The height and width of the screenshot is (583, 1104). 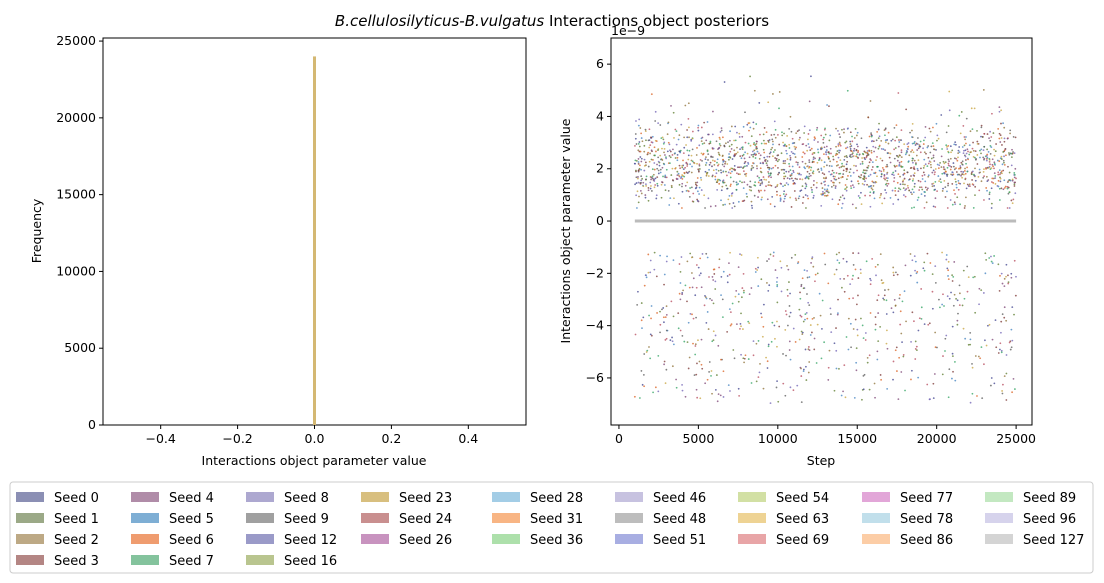 What do you see at coordinates (237, 438) in the screenshot?
I see `histogram-x-tick-label: −0.2` at bounding box center [237, 438].